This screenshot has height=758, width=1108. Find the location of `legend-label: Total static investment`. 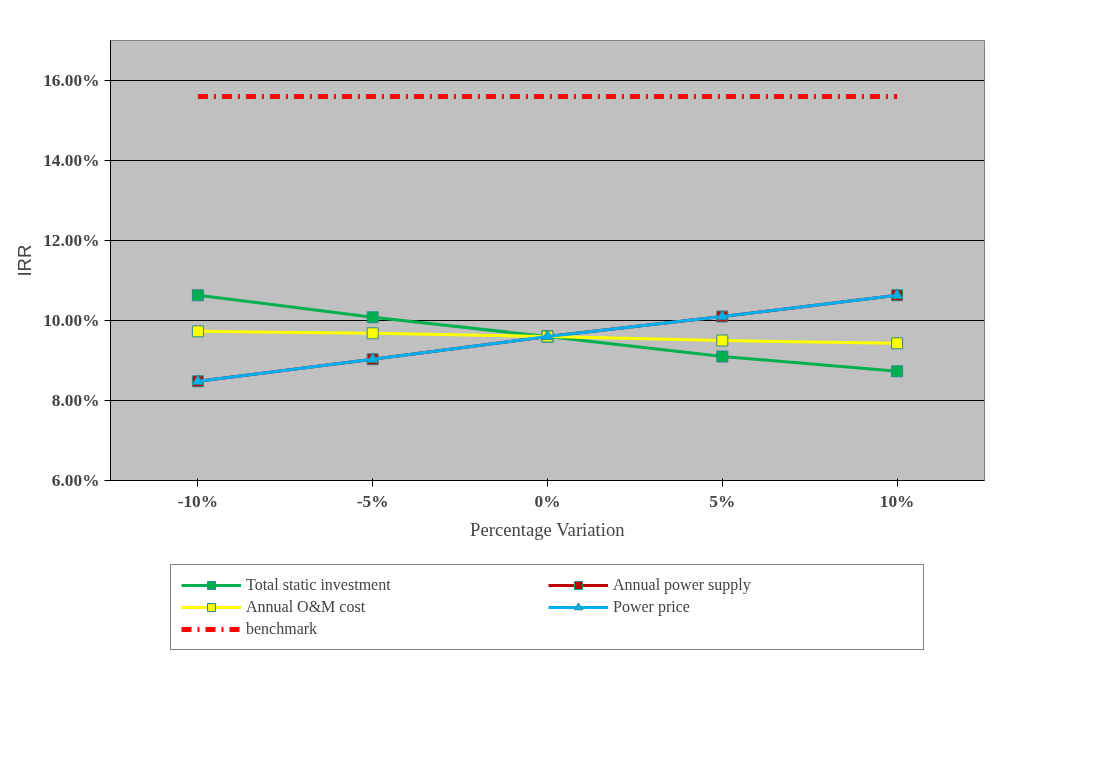

legend-label: Total static investment is located at coordinates (319, 585).